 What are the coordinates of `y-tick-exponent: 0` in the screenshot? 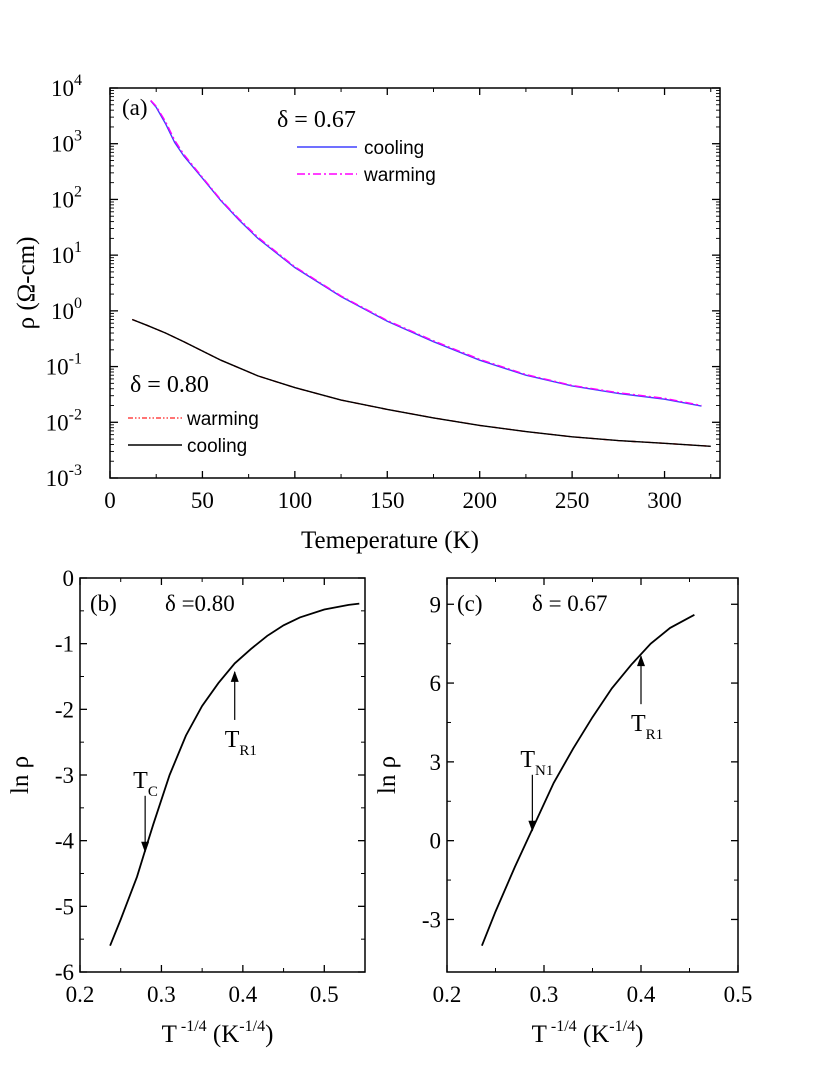 It's located at (78, 303).